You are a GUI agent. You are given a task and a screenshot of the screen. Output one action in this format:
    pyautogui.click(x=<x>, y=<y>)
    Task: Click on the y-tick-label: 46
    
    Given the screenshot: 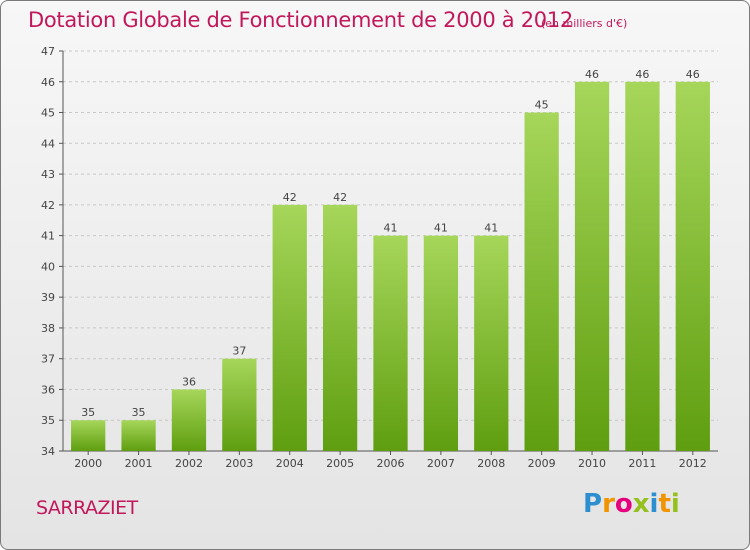 What is the action you would take?
    pyautogui.click(x=48, y=82)
    